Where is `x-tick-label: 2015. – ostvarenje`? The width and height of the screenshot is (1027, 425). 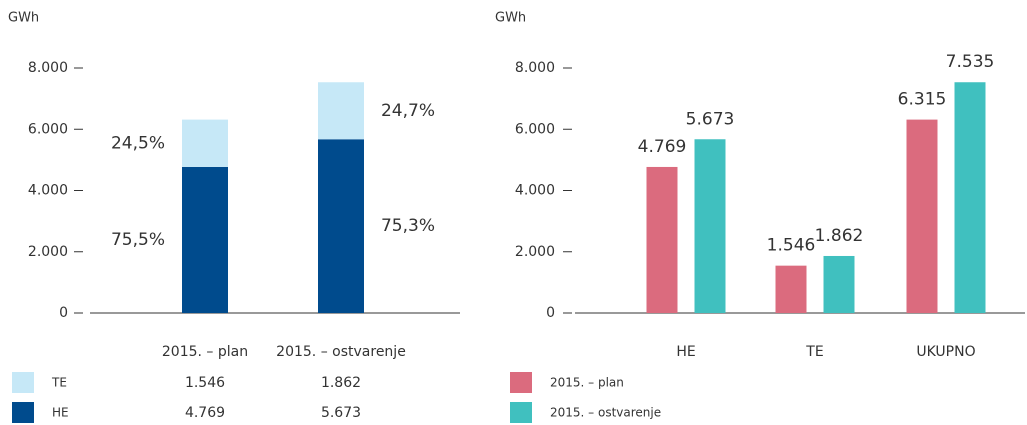
x-tick-label: 2015. – ostvarenje is located at coordinates (341, 352).